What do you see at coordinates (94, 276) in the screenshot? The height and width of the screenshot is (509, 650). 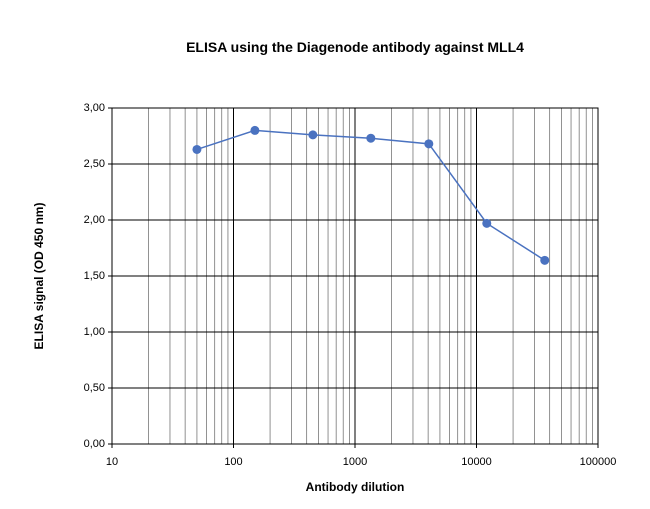 I see `y-tick-label: 1,50` at bounding box center [94, 276].